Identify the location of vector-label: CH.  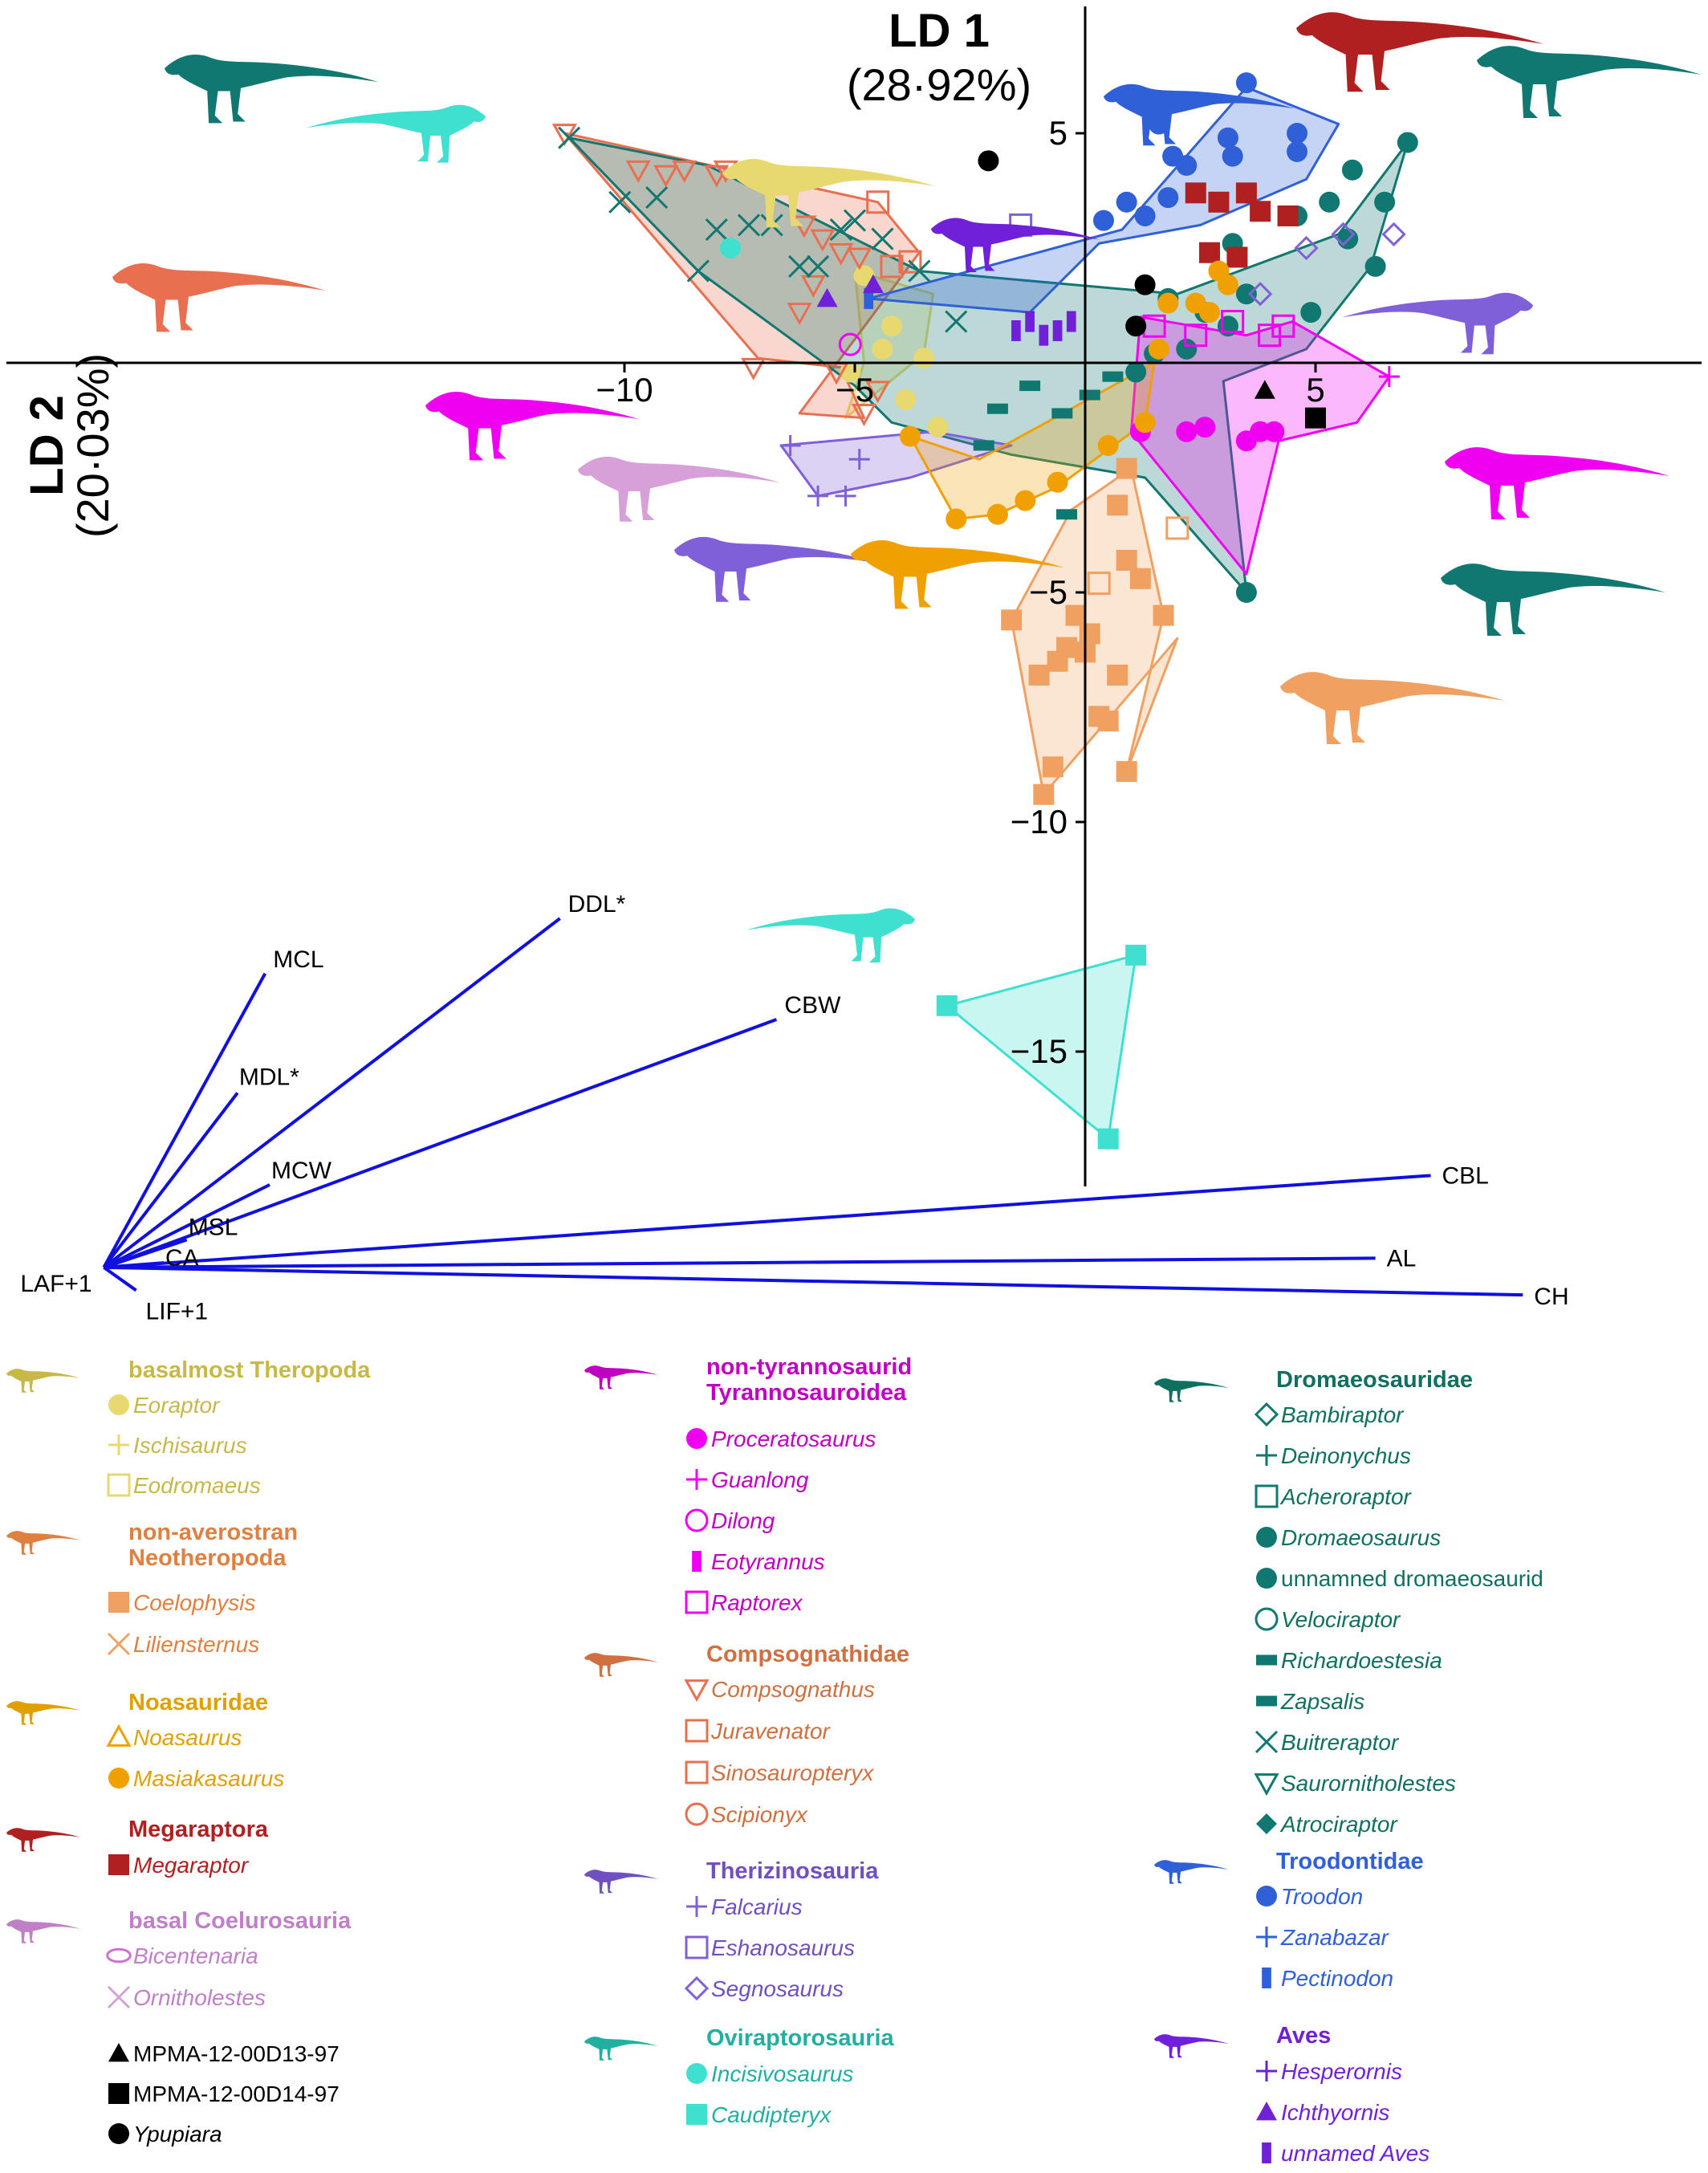
(1551, 1297).